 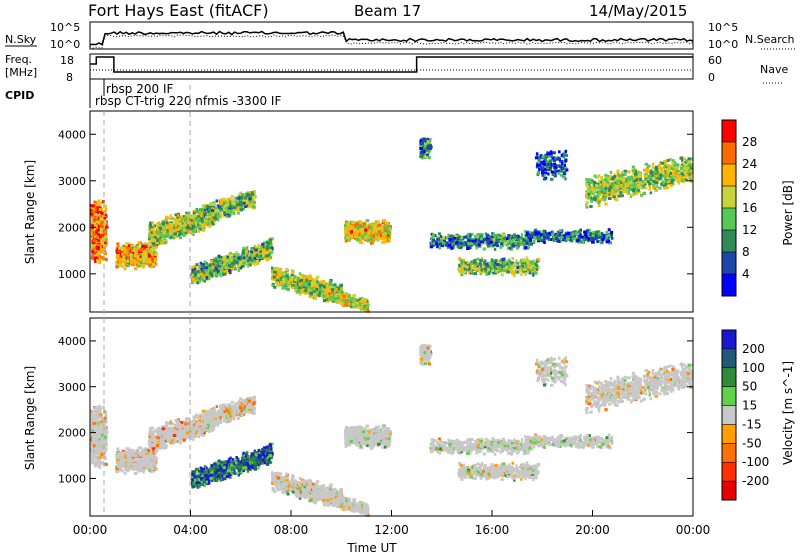 What do you see at coordinates (69, 77) in the screenshot?
I see `freq-tick-bottom: 8` at bounding box center [69, 77].